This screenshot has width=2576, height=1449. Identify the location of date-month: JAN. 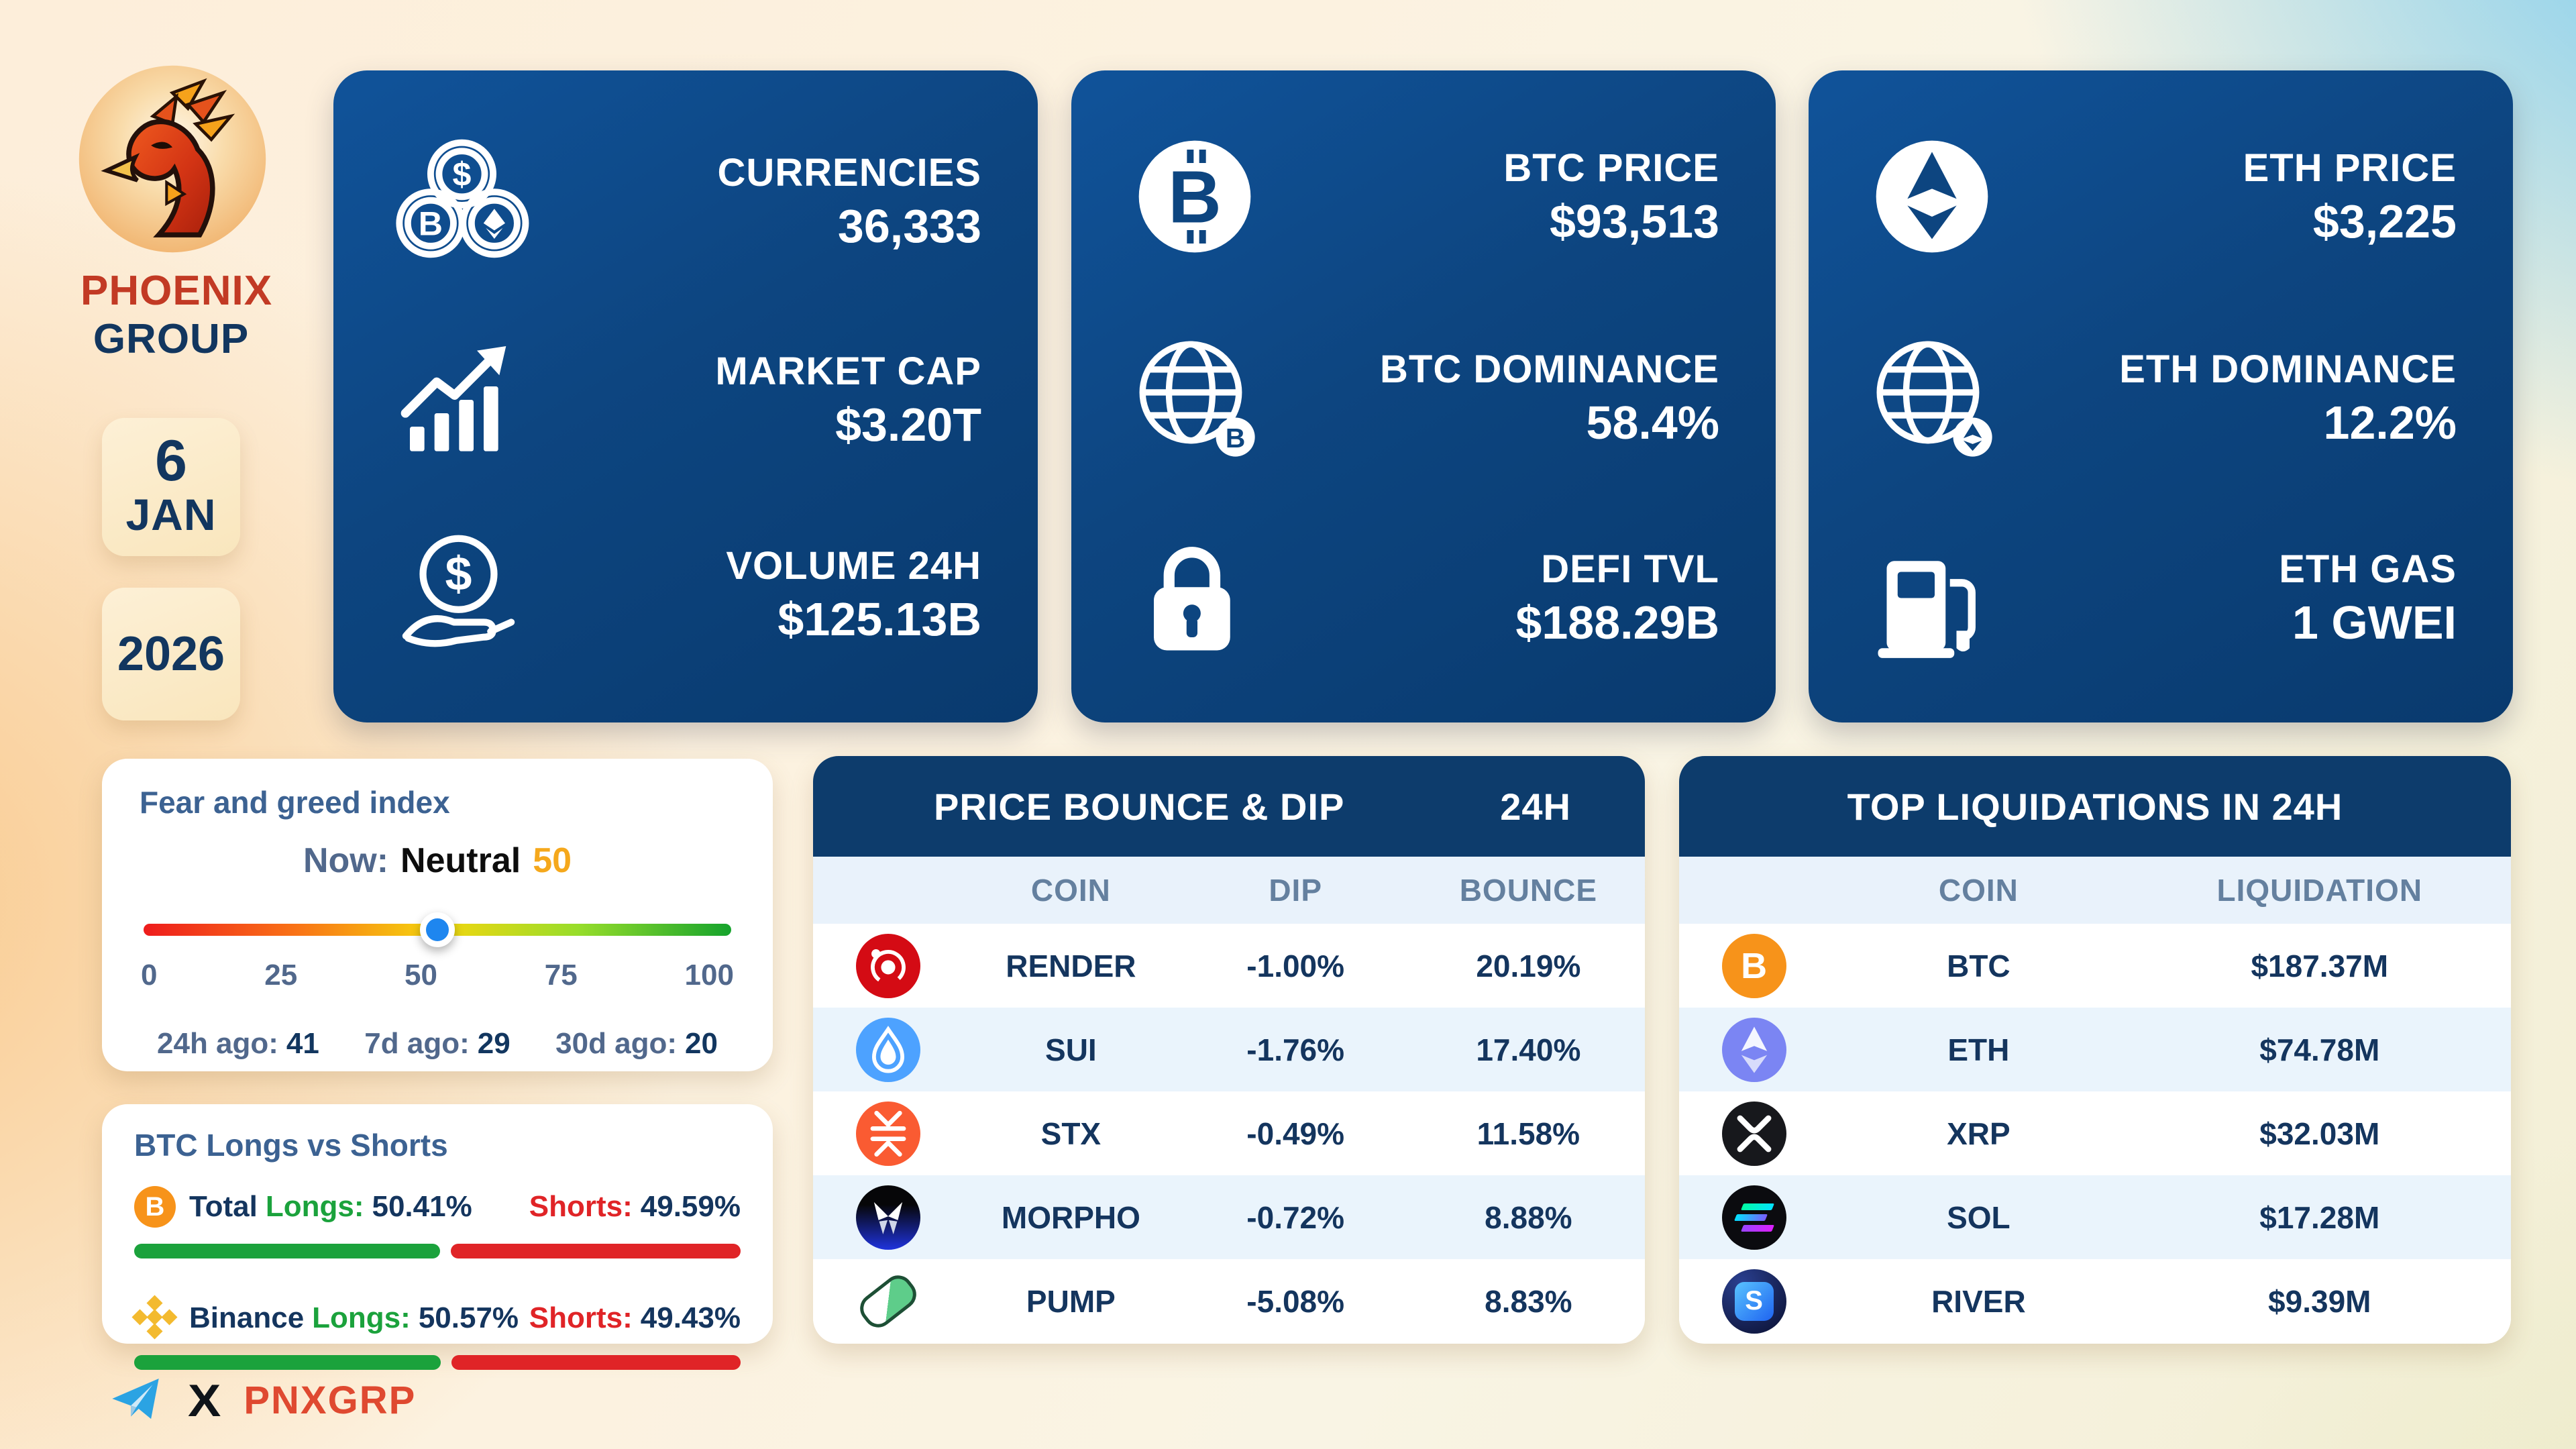
(171, 514).